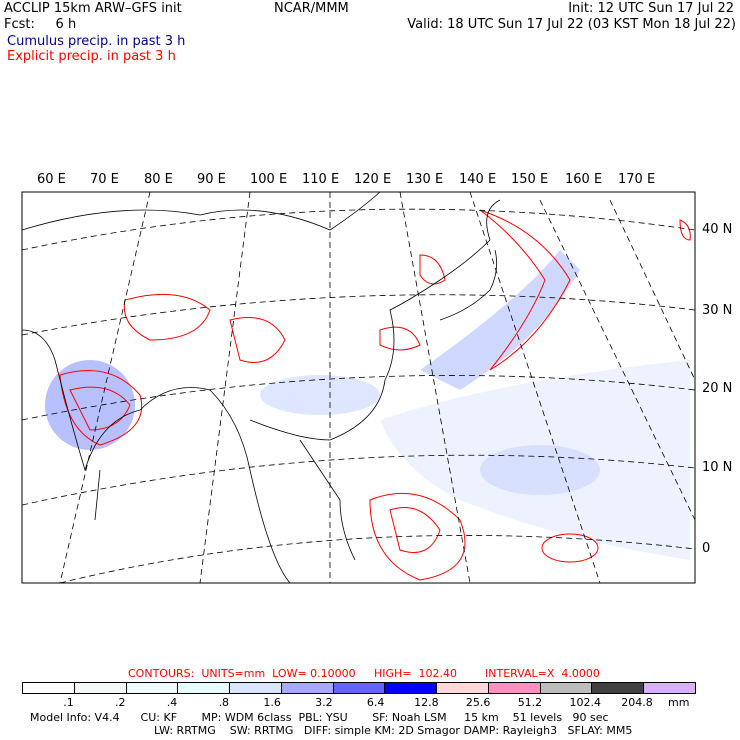 The image size is (740, 740). What do you see at coordinates (40, 24) in the screenshot?
I see `forecast-hour: Fcst: 6 h` at bounding box center [40, 24].